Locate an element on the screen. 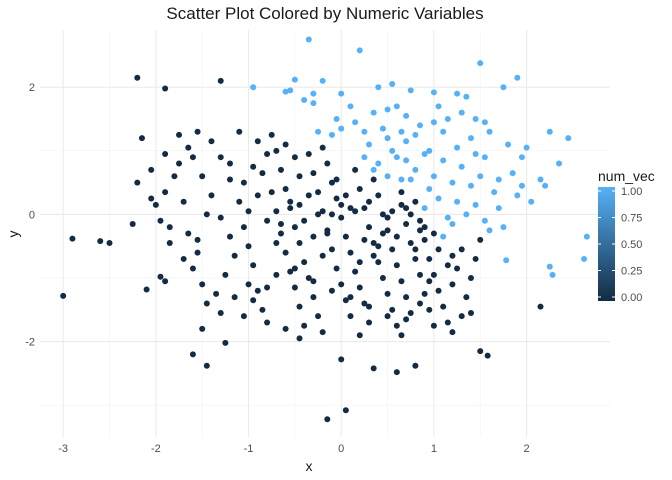 This screenshot has width=672, height=480. x-tick-label: -3 is located at coordinates (63, 449).